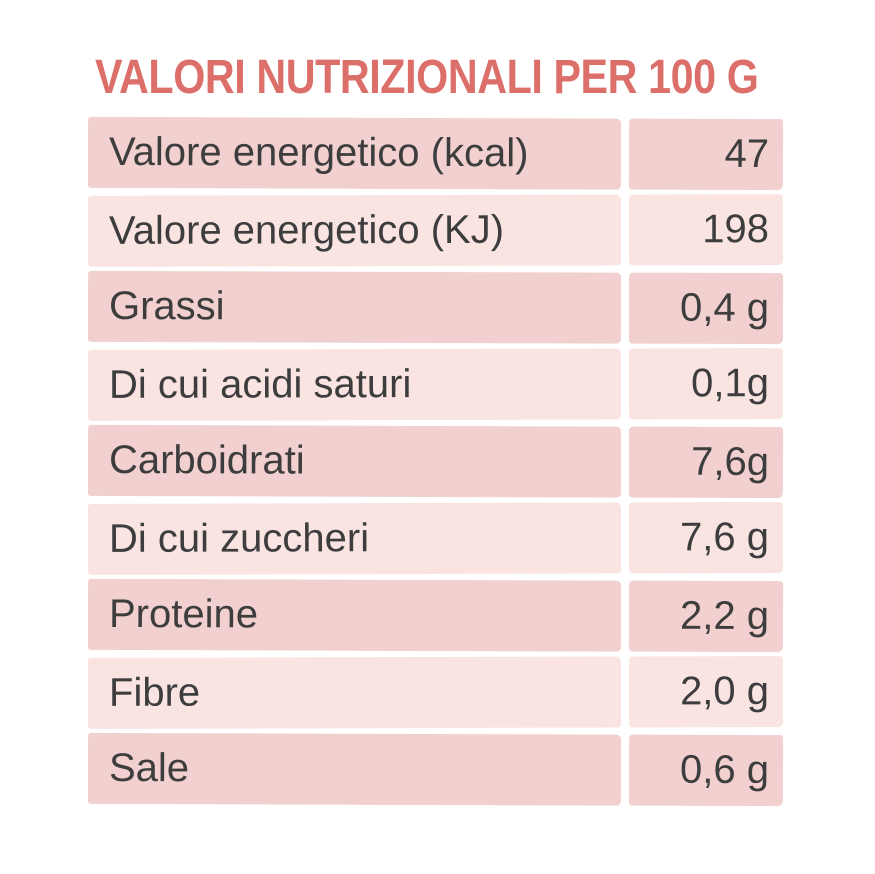 This screenshot has height=874, width=875. I want to click on nutrient-value: 0,6 g, so click(706, 770).